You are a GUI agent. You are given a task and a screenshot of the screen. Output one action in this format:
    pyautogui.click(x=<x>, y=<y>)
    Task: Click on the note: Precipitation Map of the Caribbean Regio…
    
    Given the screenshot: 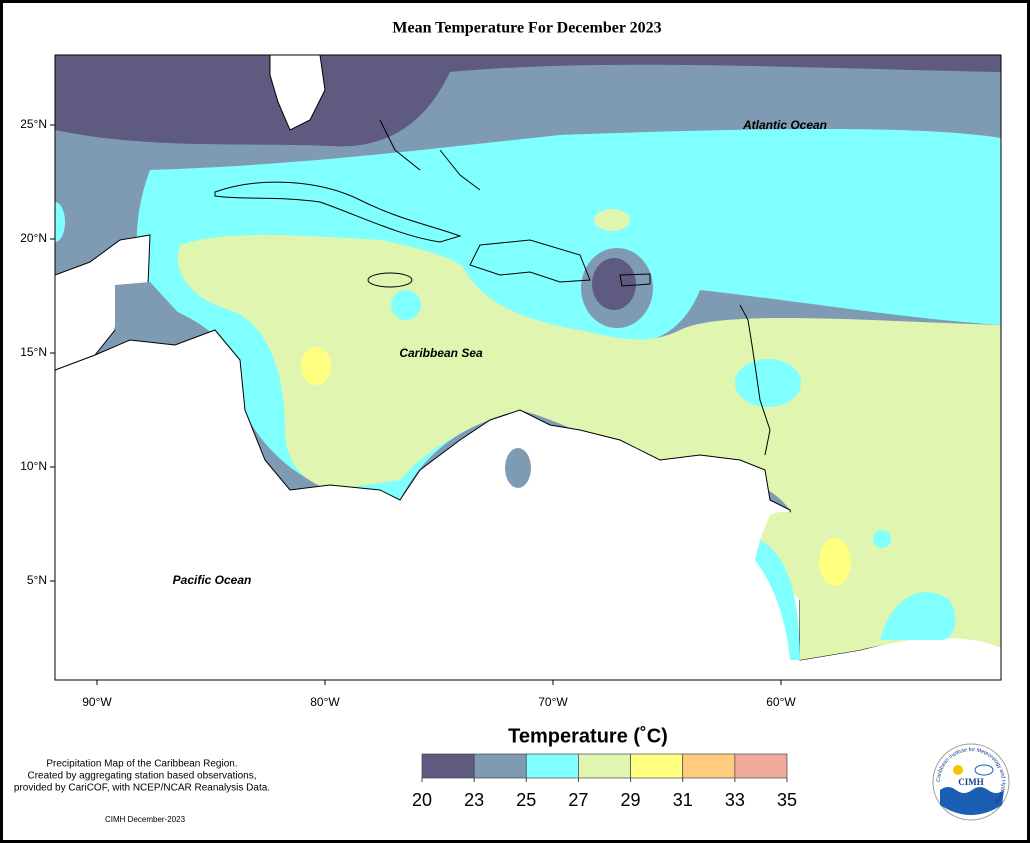 What is the action you would take?
    pyautogui.click(x=141, y=764)
    